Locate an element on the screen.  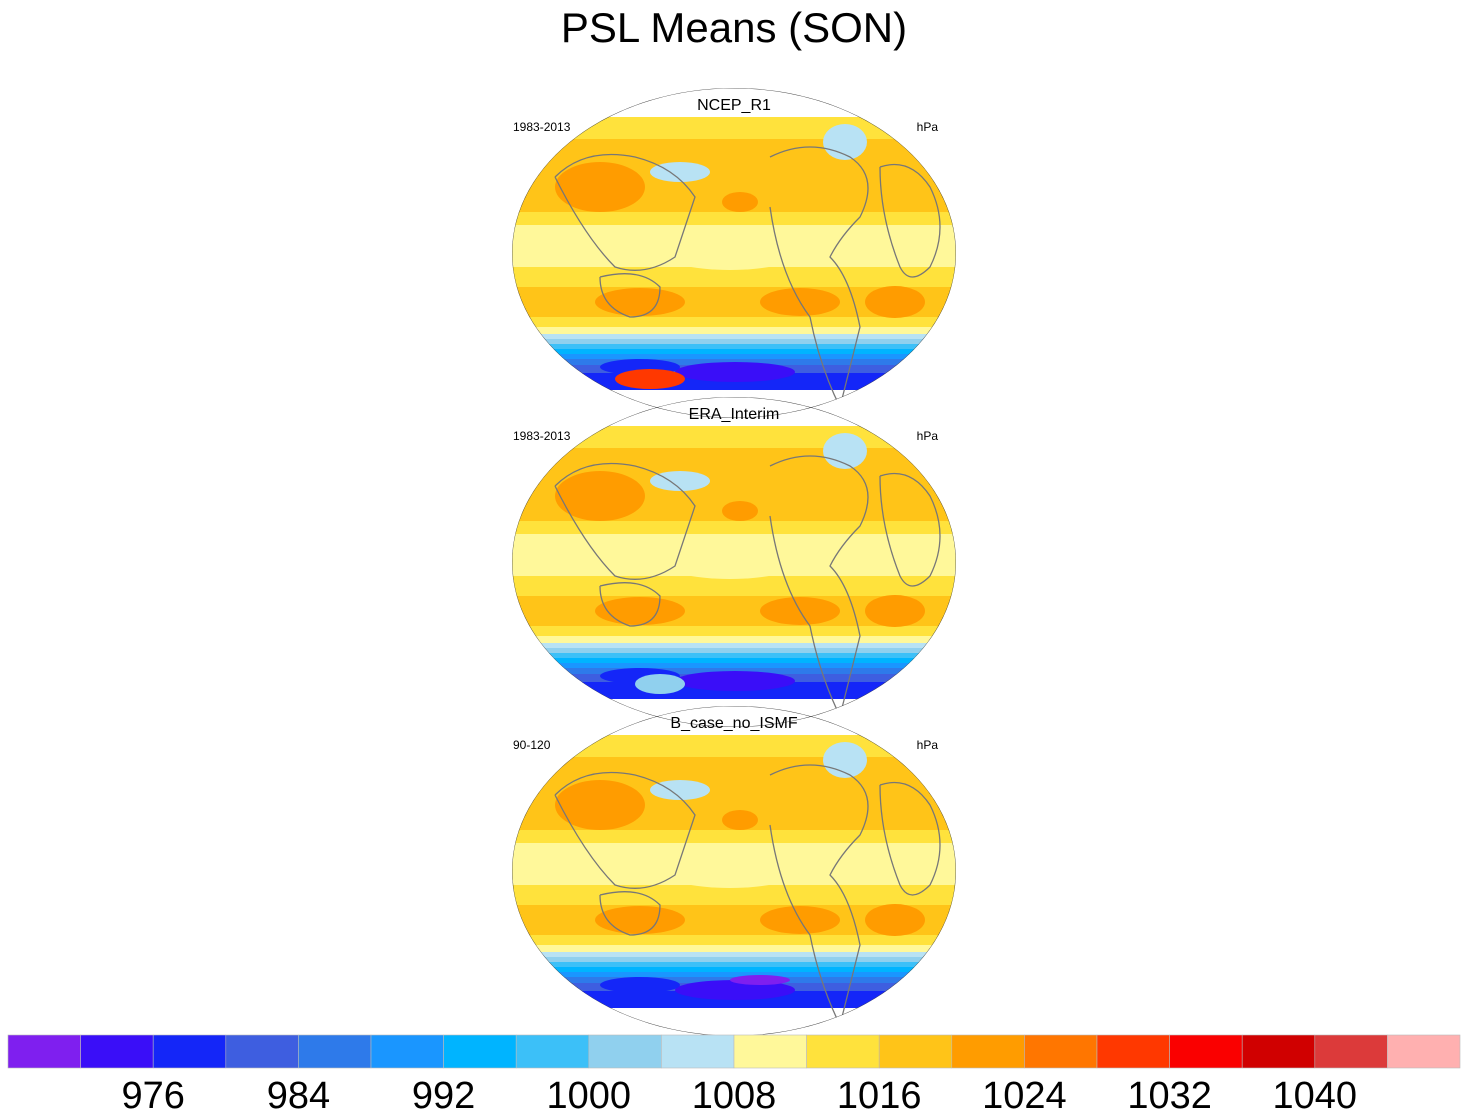
figure-title: PSL Means (SON) is located at coordinates (734, 27).